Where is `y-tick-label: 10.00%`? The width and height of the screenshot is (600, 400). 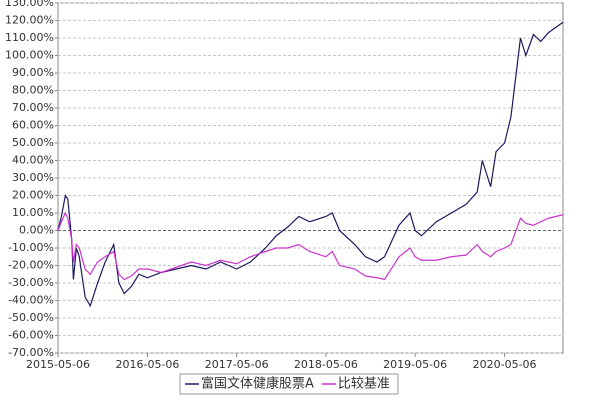 y-tick-label: 10.00% is located at coordinates (33, 212).